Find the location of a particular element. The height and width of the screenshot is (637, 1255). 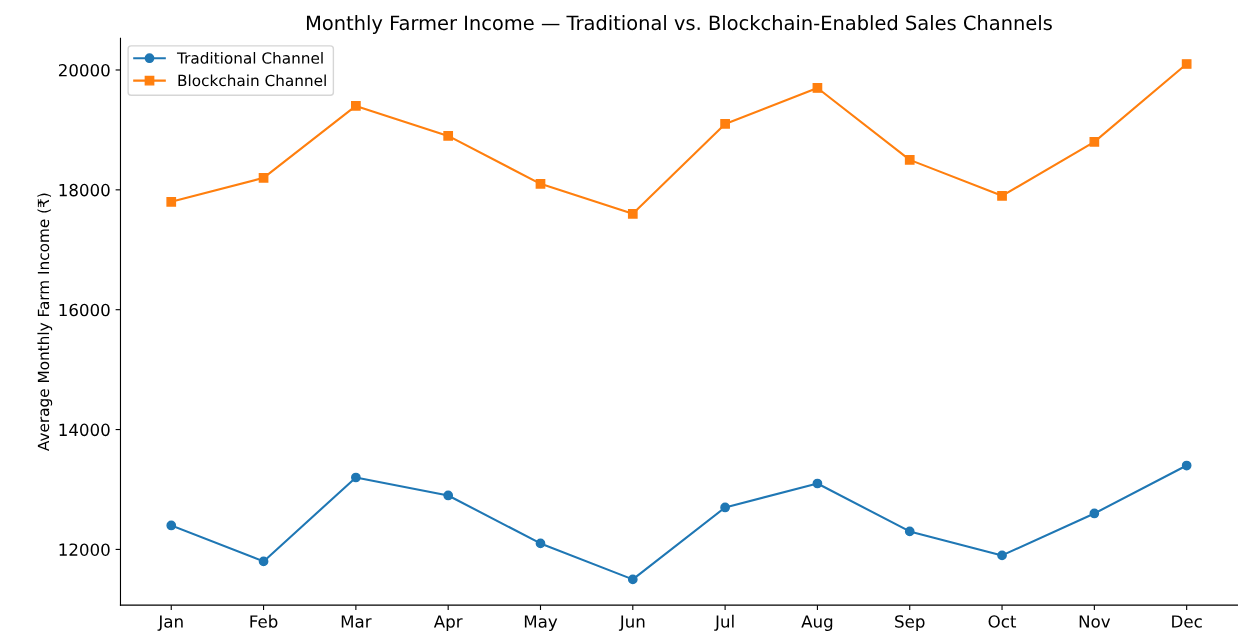

legend-label: Blockchain Channel is located at coordinates (252, 80).